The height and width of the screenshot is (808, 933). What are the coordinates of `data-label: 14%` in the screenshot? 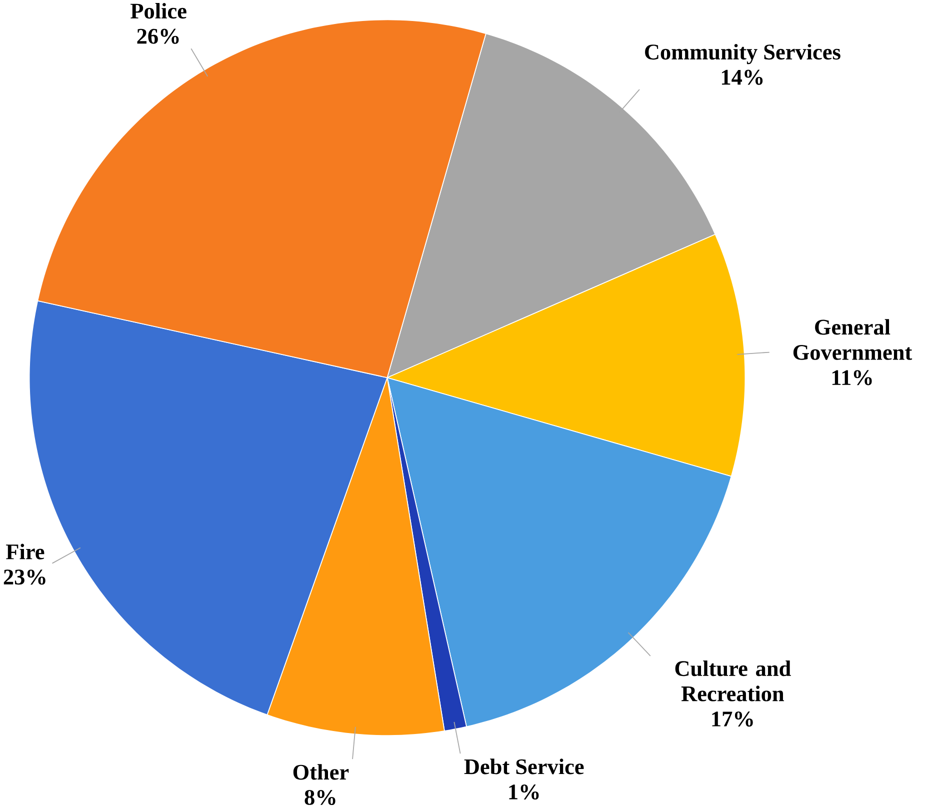 It's located at (742, 77).